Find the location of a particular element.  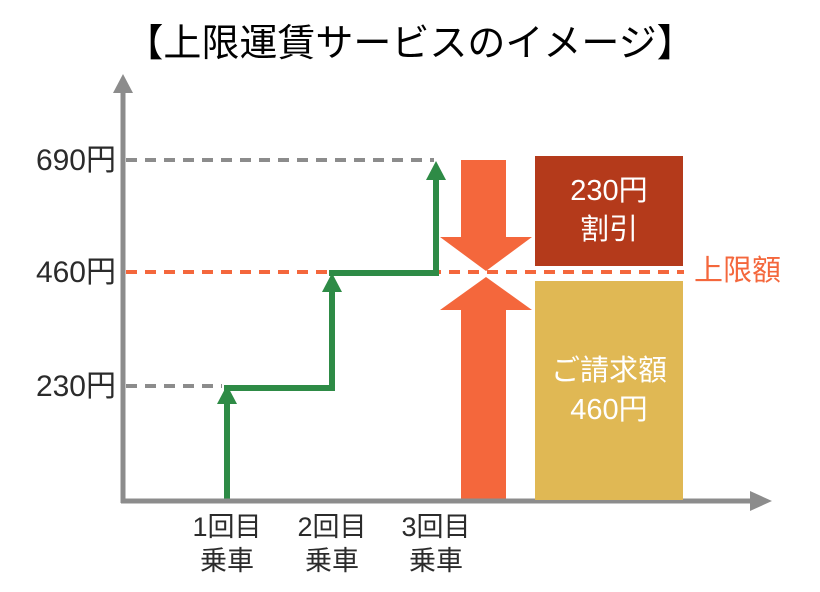

discount-box-amount: 230円 is located at coordinates (609, 191).